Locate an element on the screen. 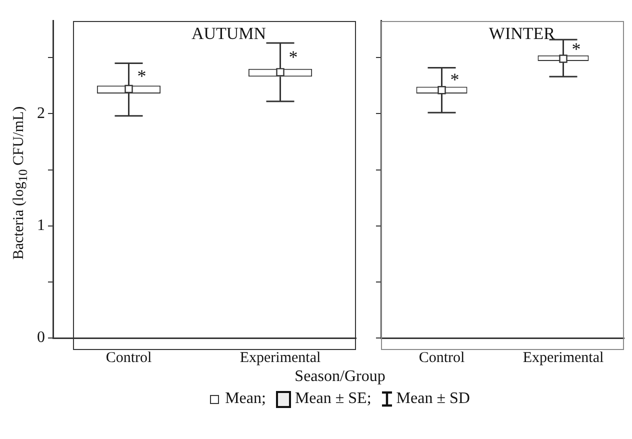 The width and height of the screenshot is (632, 439). chart-title: AUTUMN is located at coordinates (228, 34).